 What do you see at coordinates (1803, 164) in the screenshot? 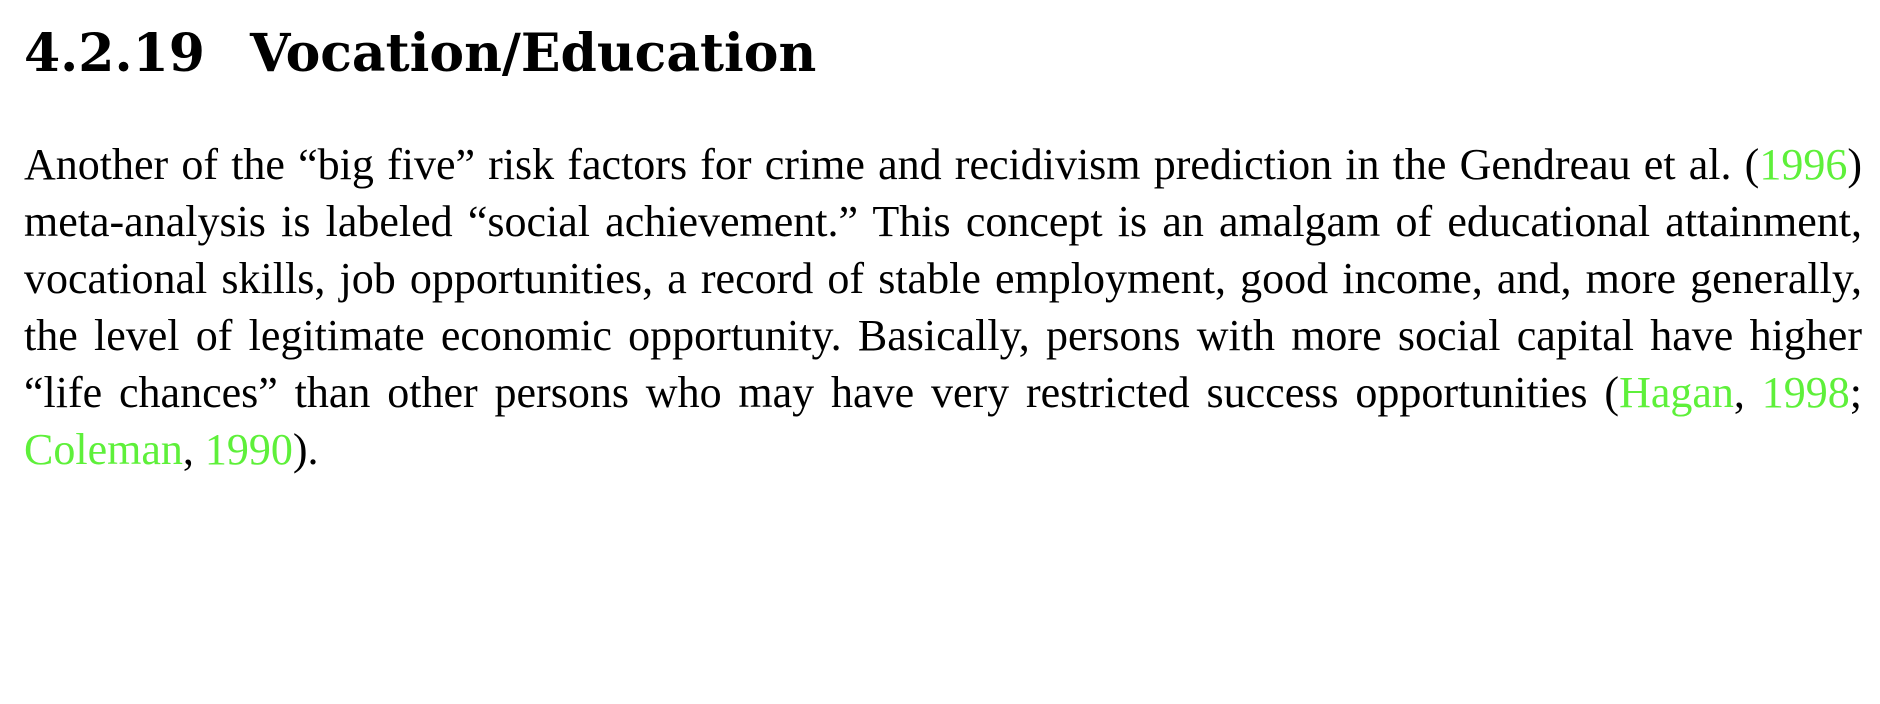
I see `citation-link-year: 1996` at bounding box center [1803, 164].